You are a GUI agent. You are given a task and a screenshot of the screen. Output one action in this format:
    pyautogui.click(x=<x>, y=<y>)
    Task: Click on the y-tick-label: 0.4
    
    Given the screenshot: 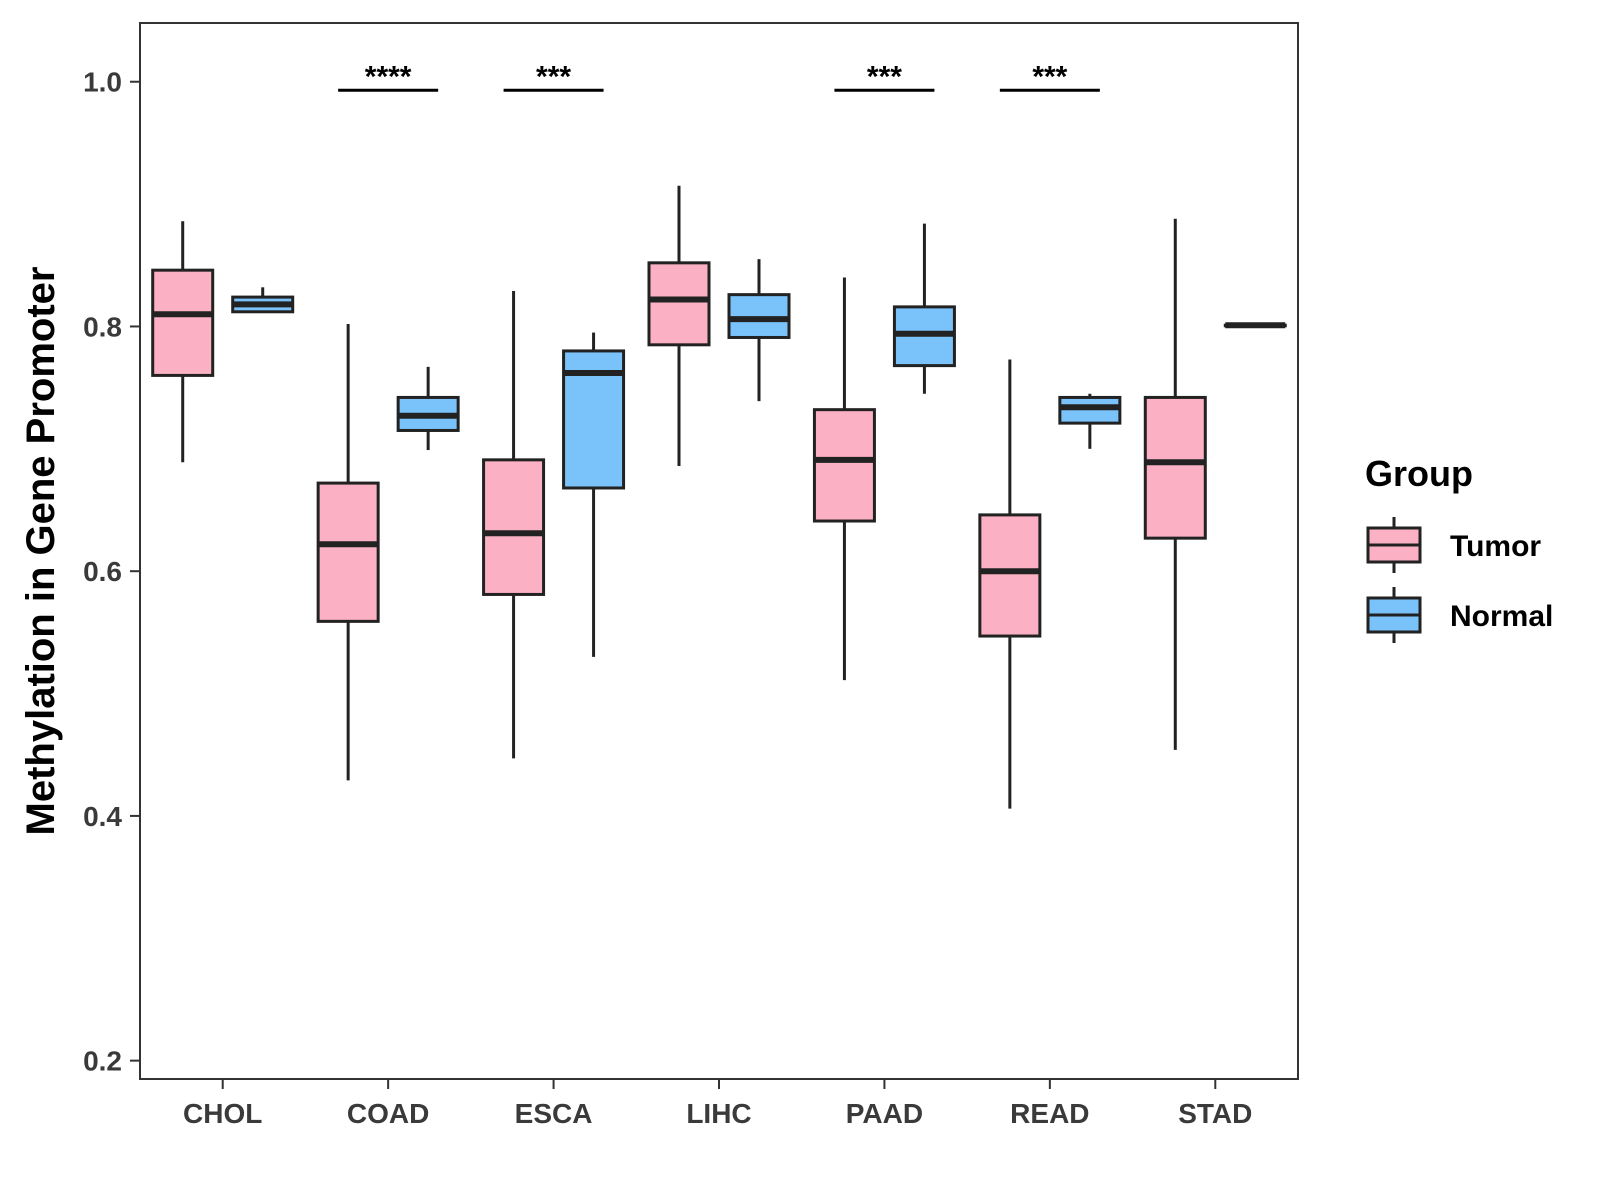 What is the action you would take?
    pyautogui.click(x=102, y=816)
    